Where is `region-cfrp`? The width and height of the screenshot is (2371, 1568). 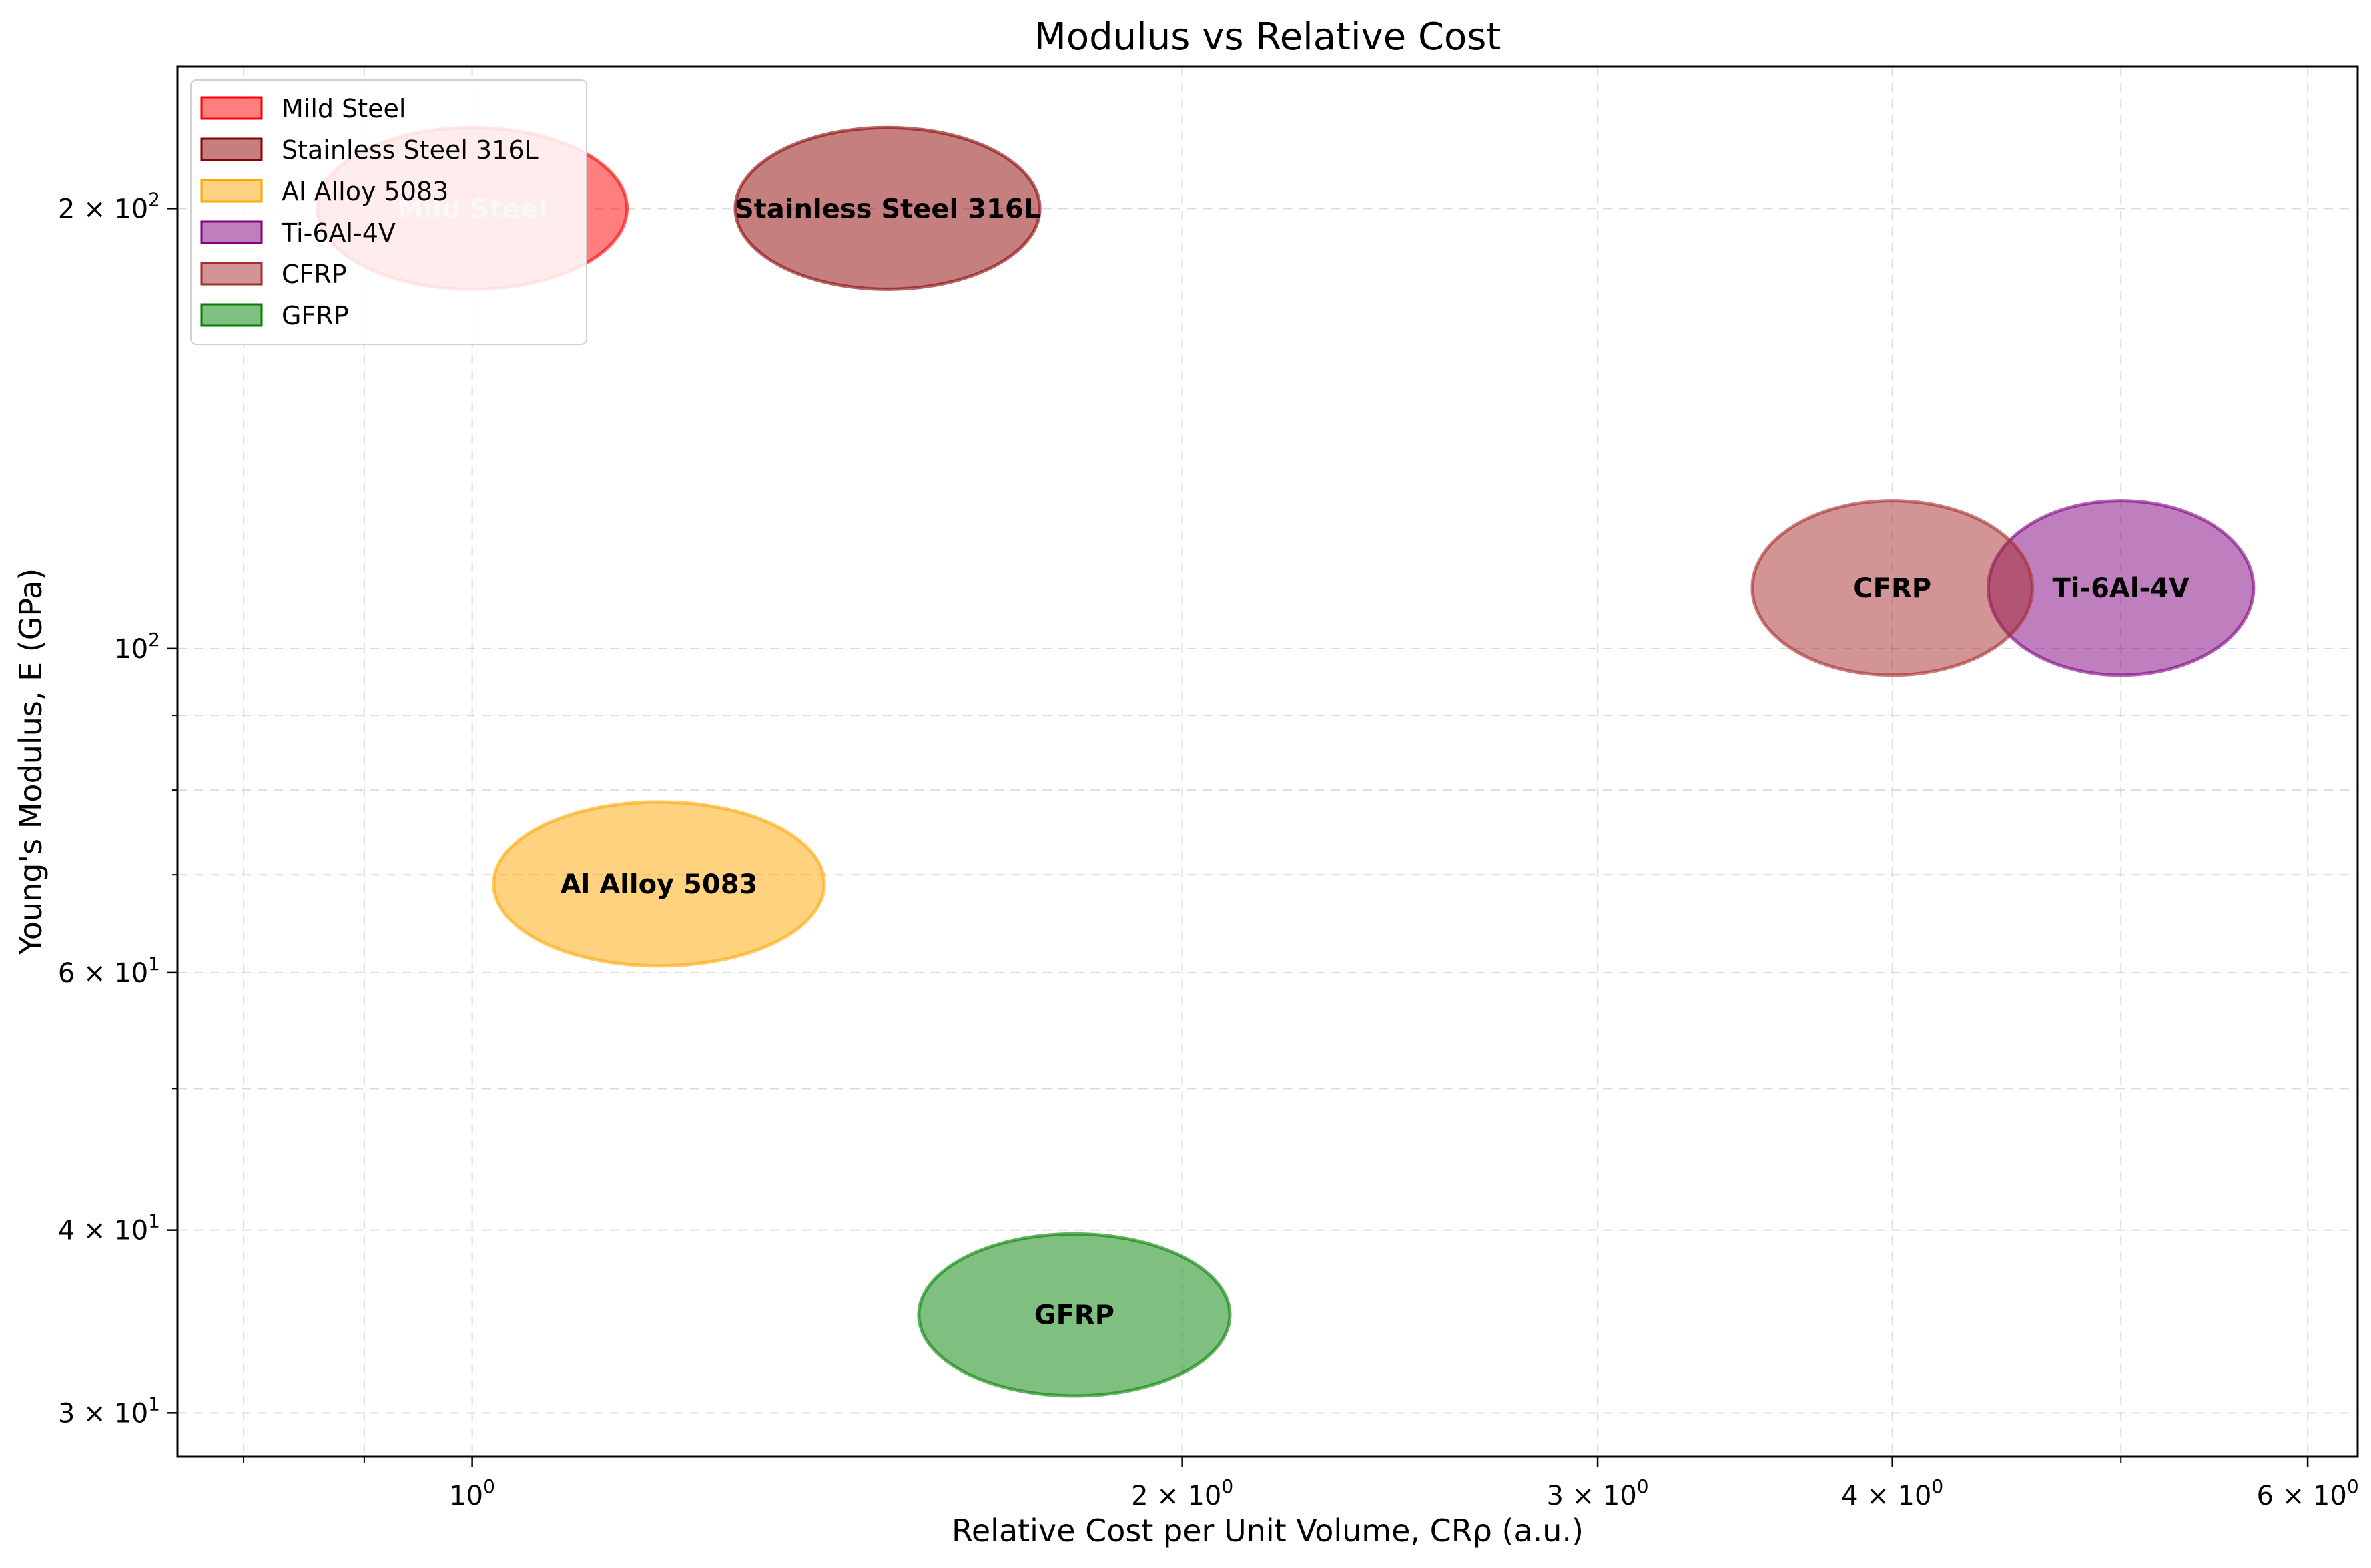 region-cfrp is located at coordinates (1892, 588).